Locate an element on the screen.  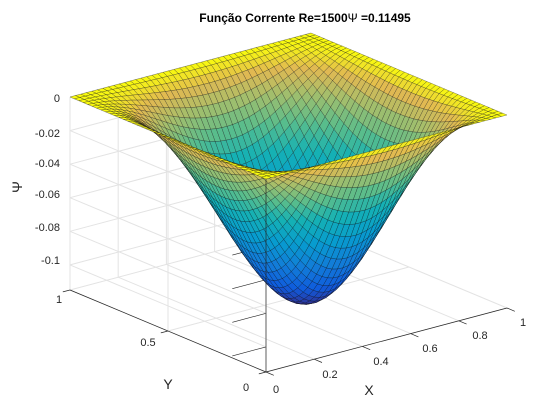
x-axis-line is located at coordinates (386, 340).